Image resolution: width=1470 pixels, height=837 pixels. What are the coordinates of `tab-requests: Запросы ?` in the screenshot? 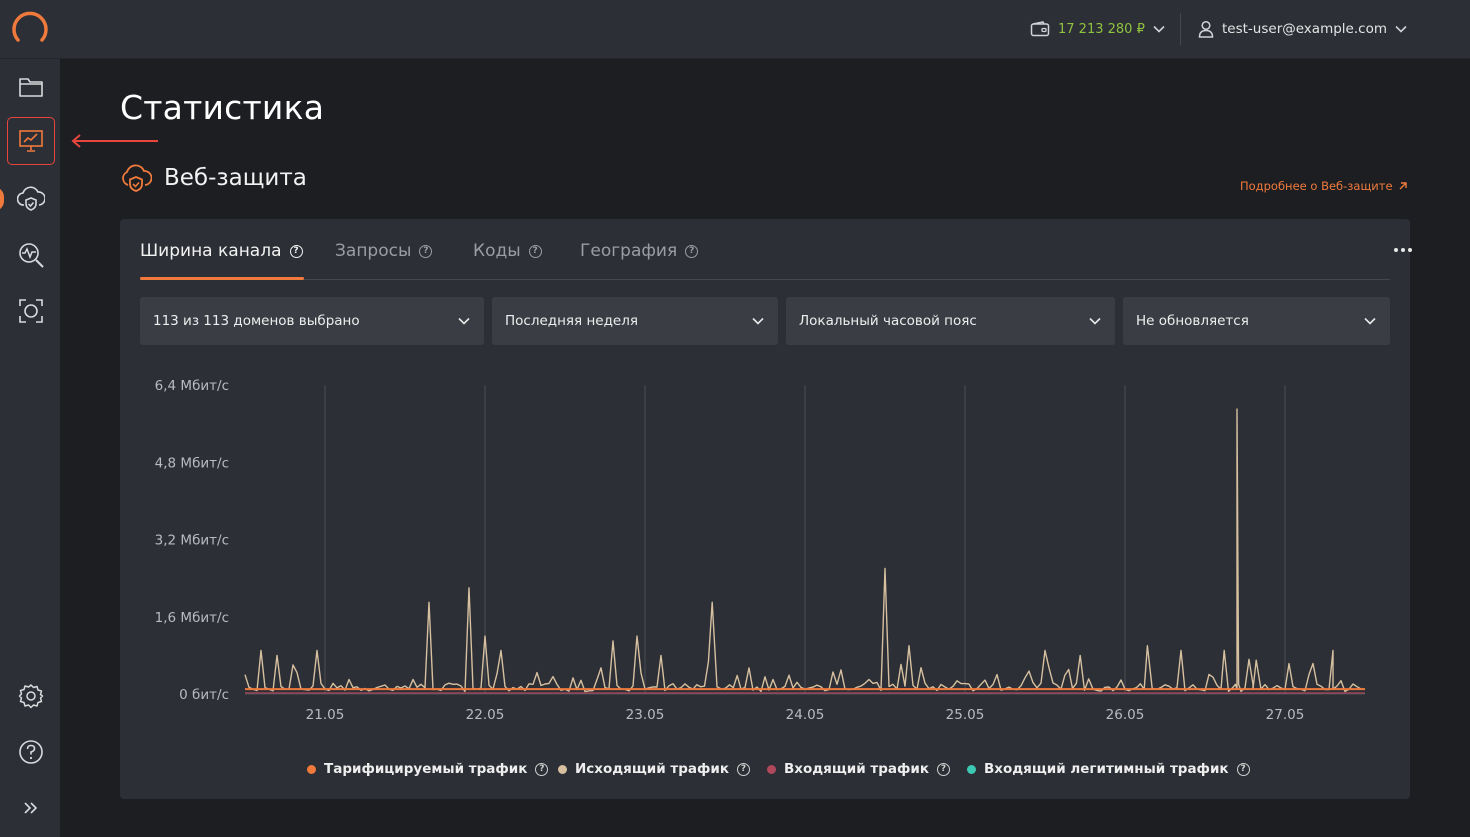 It's located at (384, 251).